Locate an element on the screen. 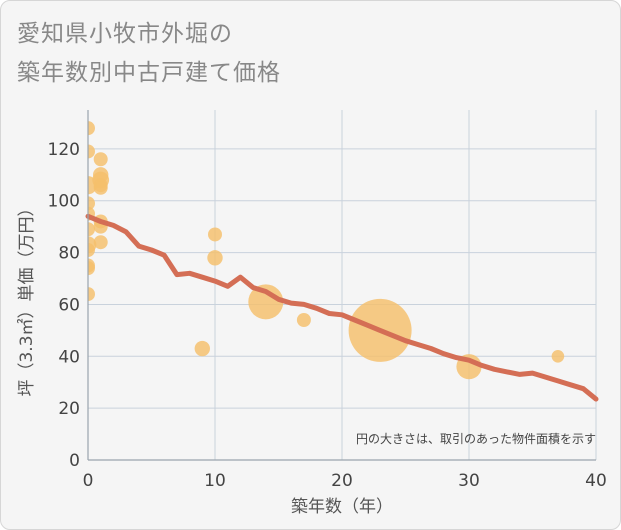 This screenshot has width=621, height=530. y-tick-label: 80 is located at coordinates (69, 254).